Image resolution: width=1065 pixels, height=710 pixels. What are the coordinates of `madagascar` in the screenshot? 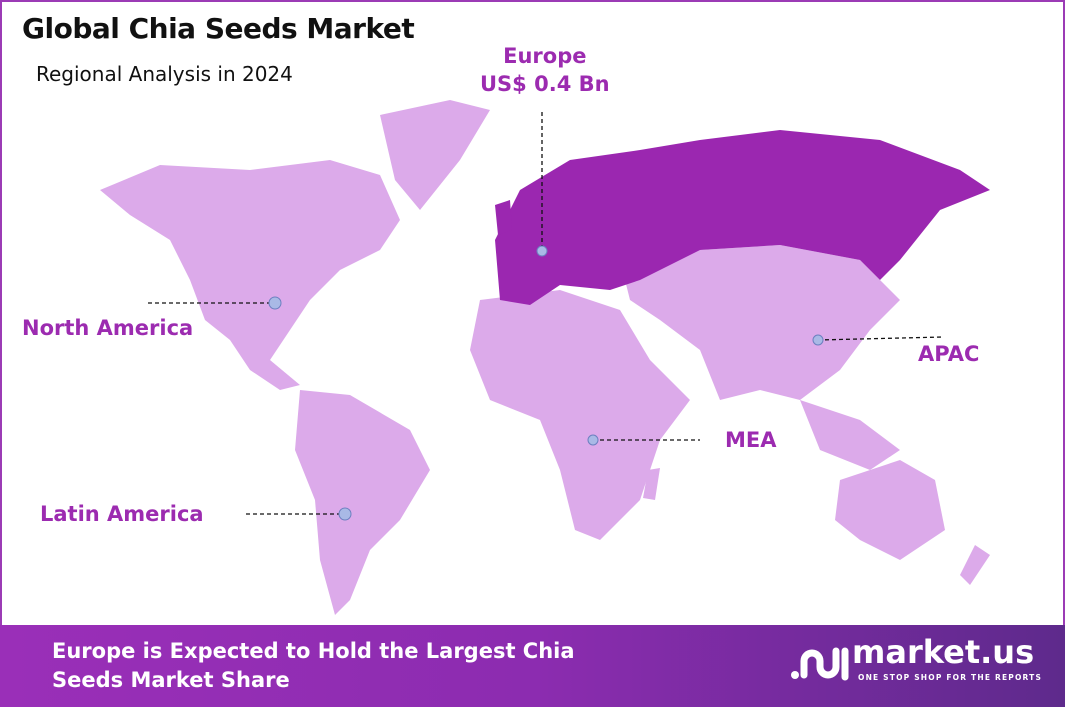 It's located at (651, 484).